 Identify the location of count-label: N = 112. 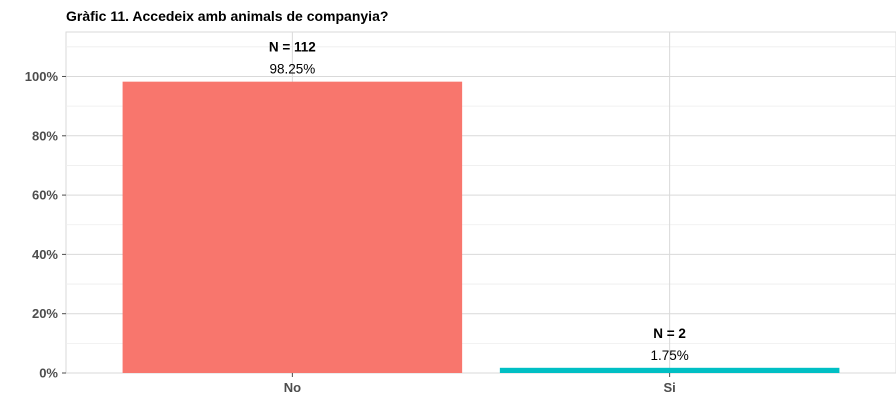
(292, 47).